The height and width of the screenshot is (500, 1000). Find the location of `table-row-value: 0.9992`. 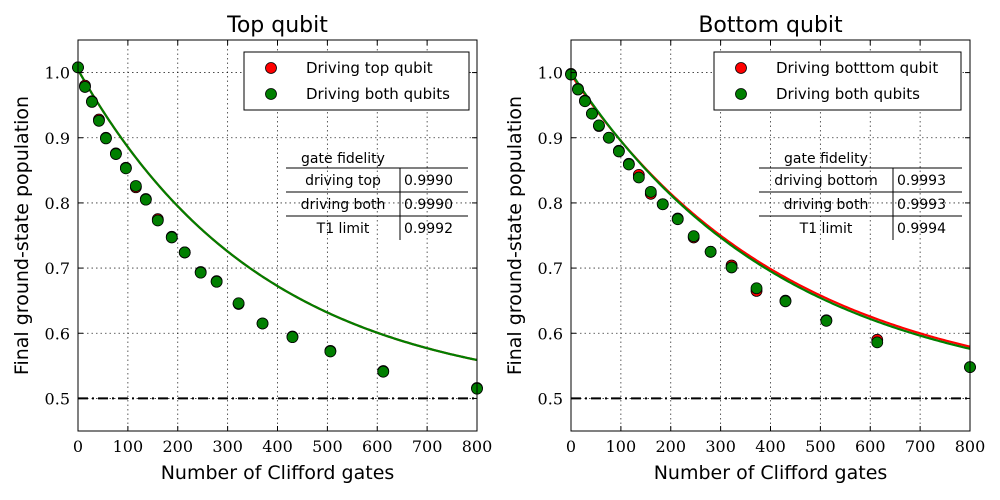

table-row-value: 0.9992 is located at coordinates (428, 229).